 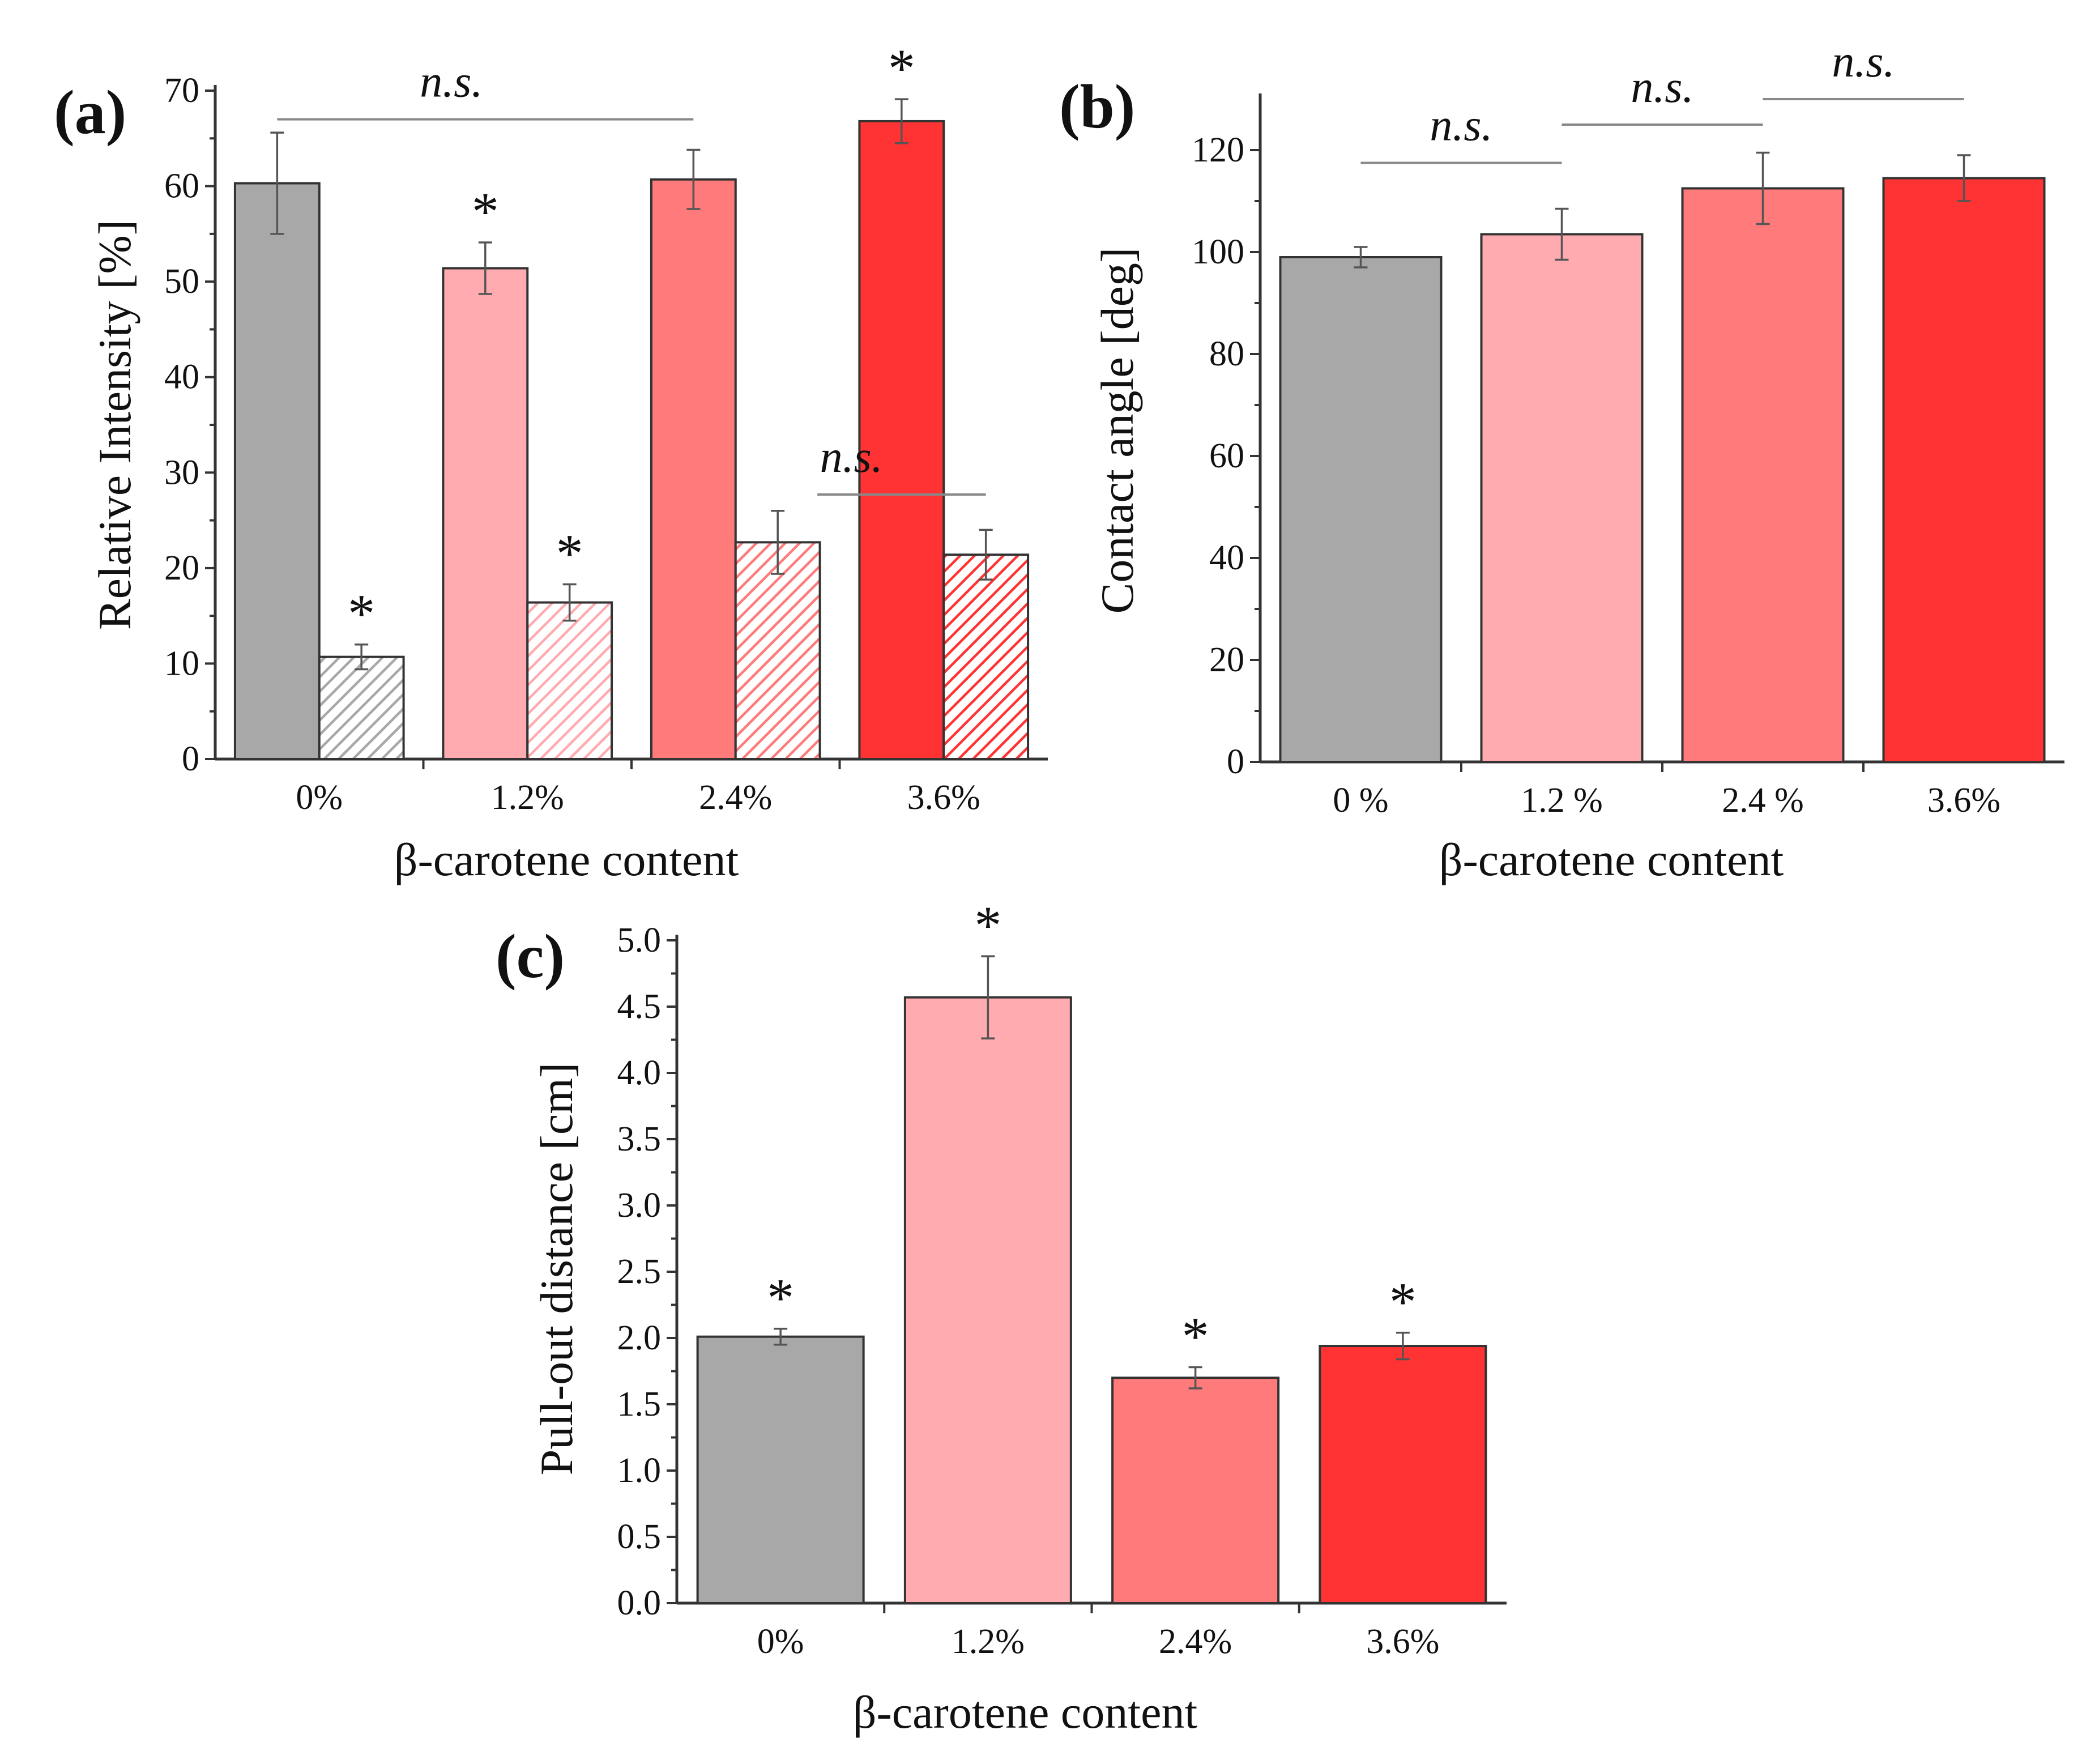 I want to click on panel-b-x-tick-label: 0 %, so click(x=1360, y=801).